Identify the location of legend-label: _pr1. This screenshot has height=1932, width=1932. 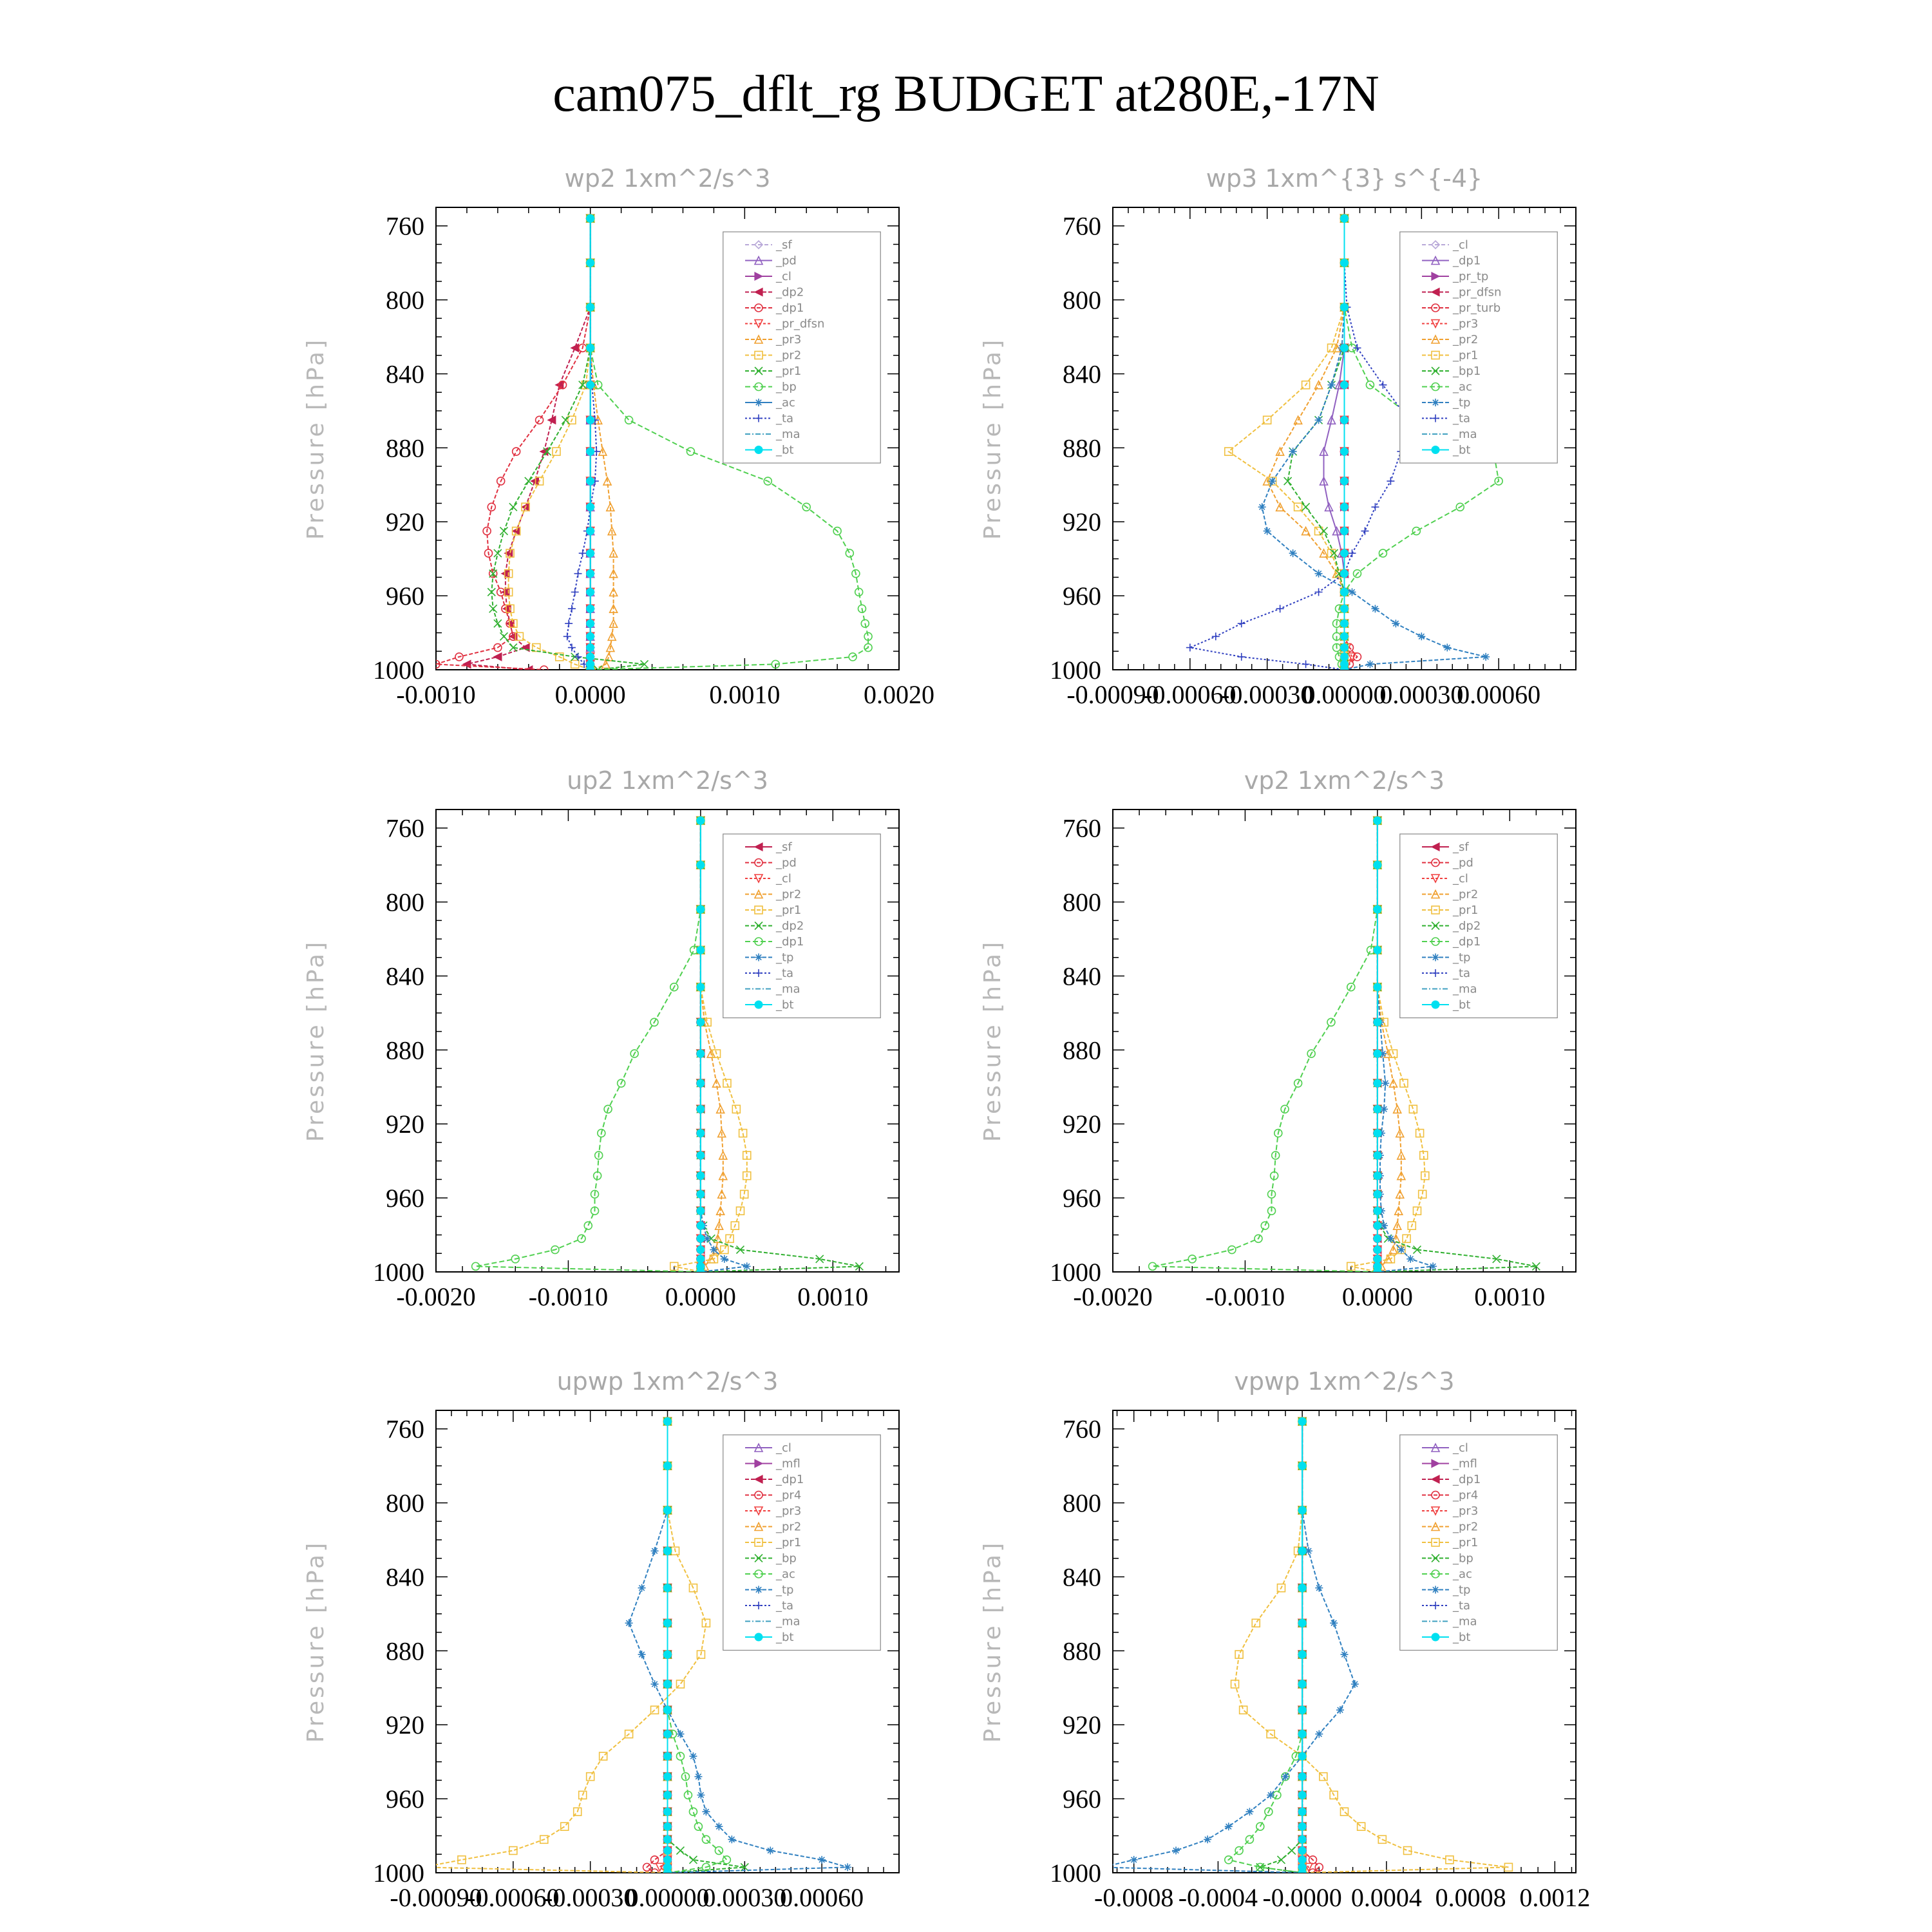
(1465, 910).